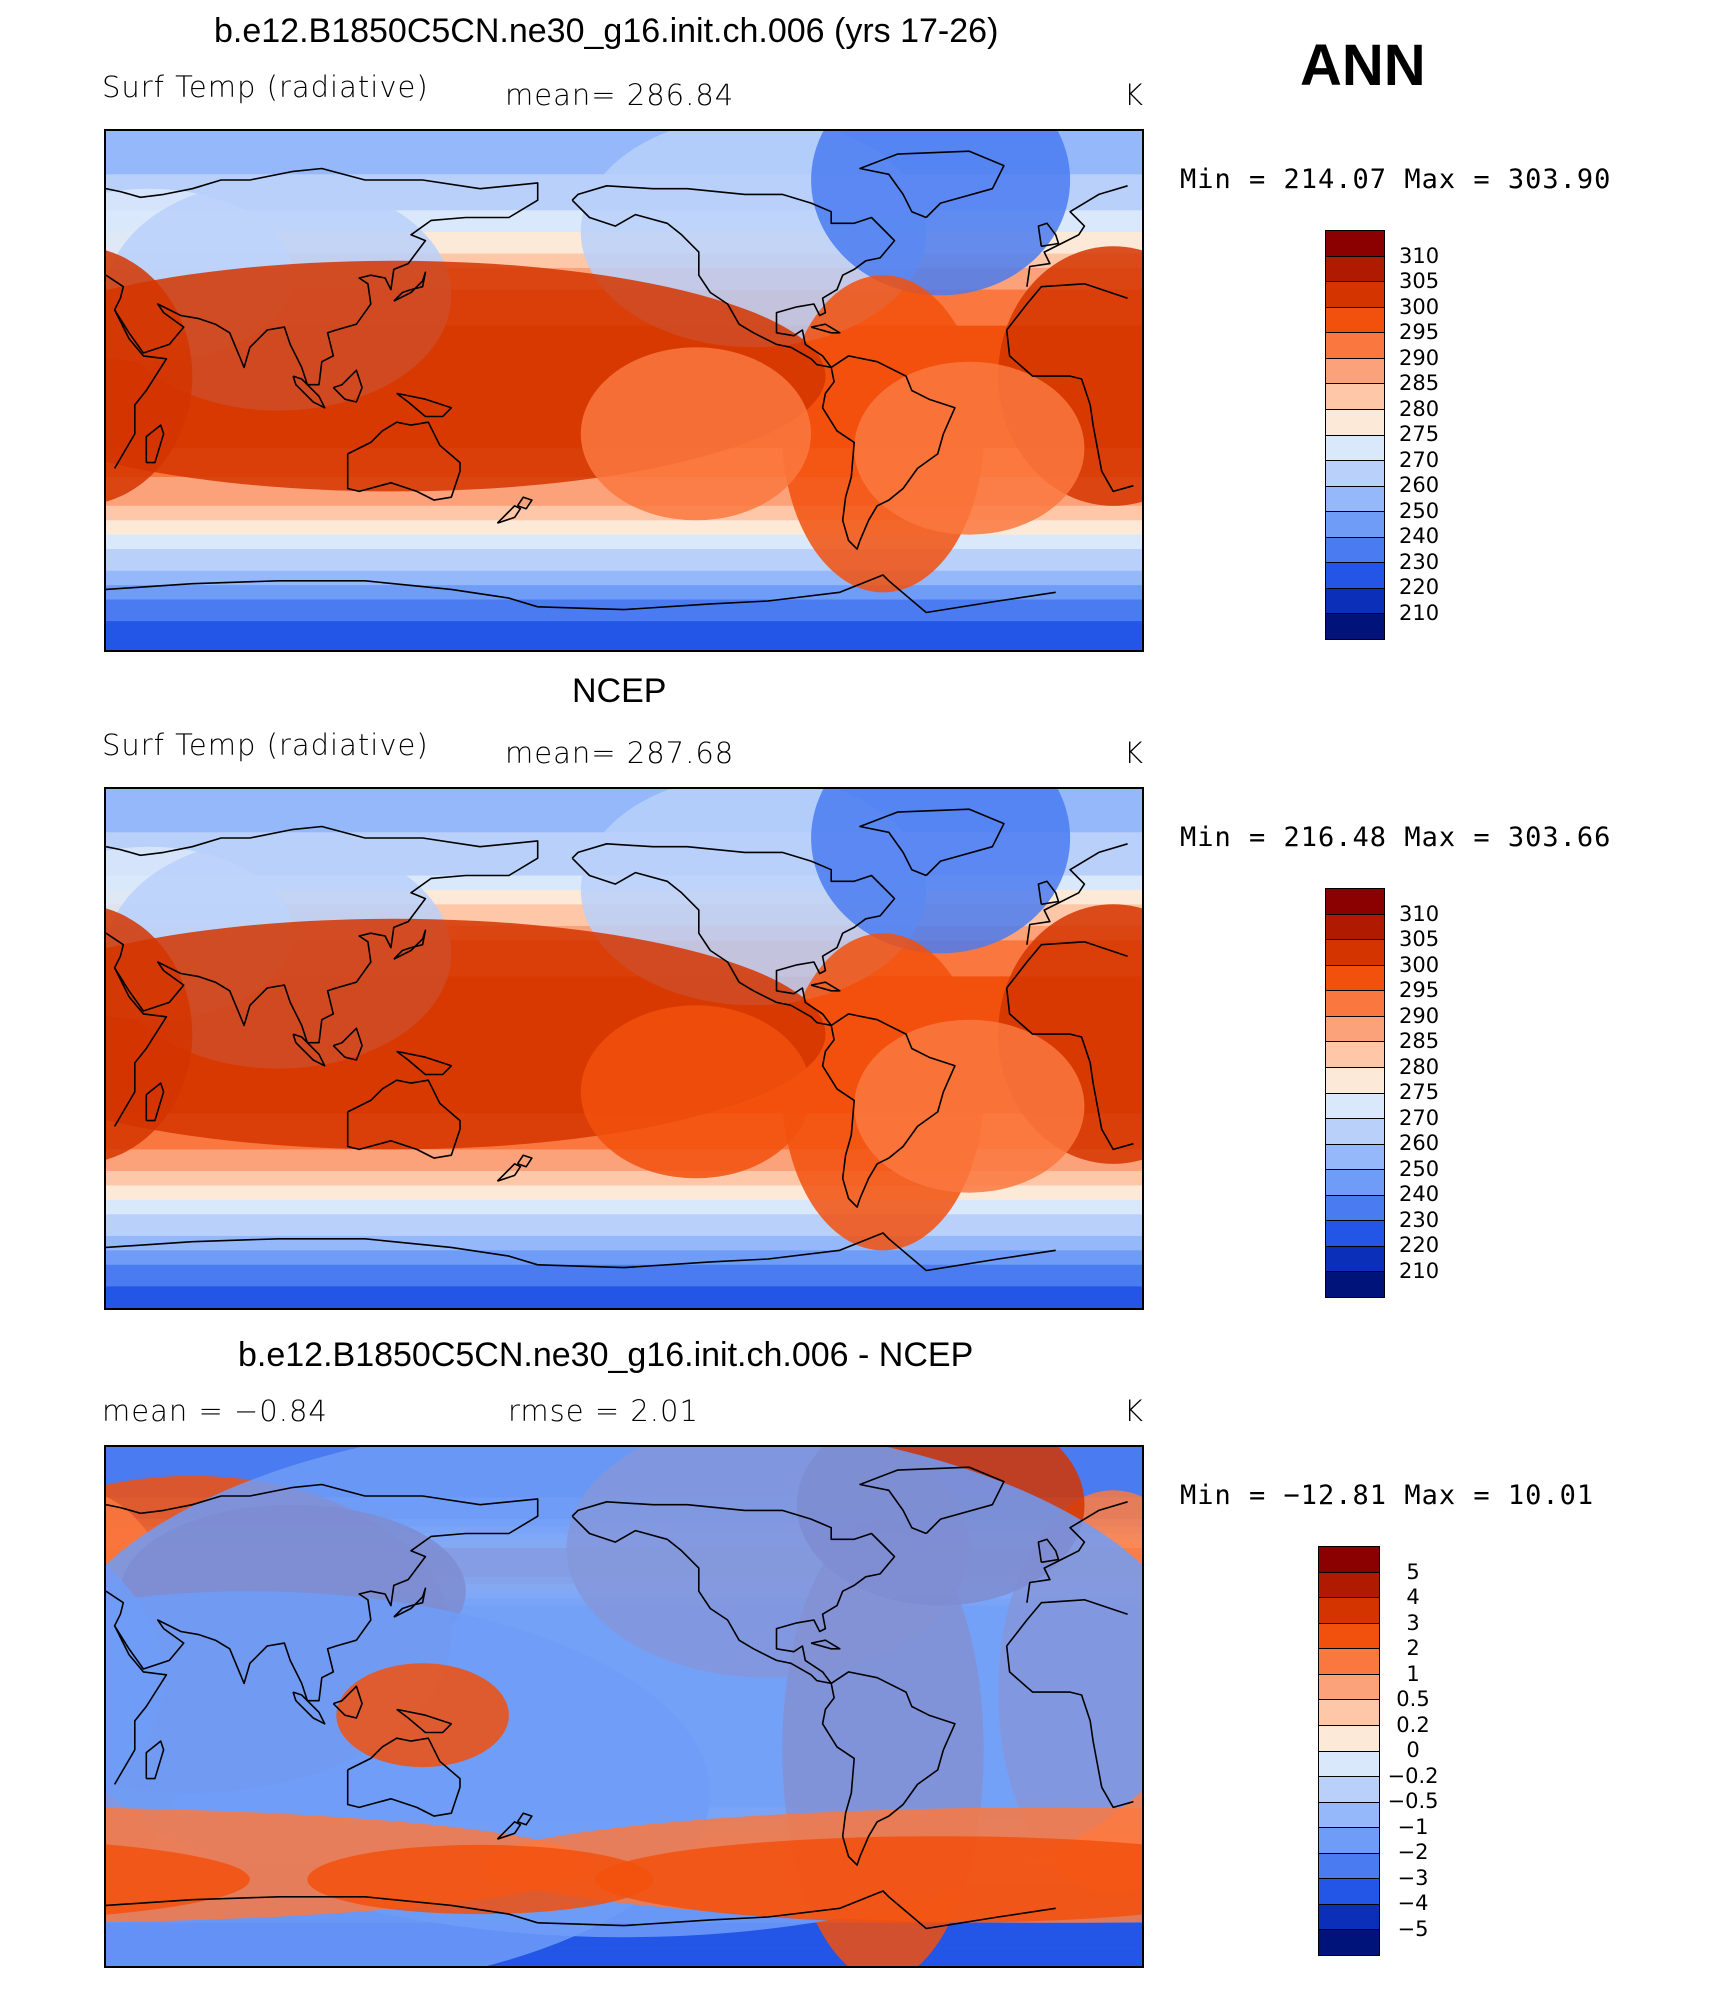 This screenshot has width=1710, height=1991. What do you see at coordinates (1419, 332) in the screenshot?
I see `temp-colorbar-1-tick-label: 295` at bounding box center [1419, 332].